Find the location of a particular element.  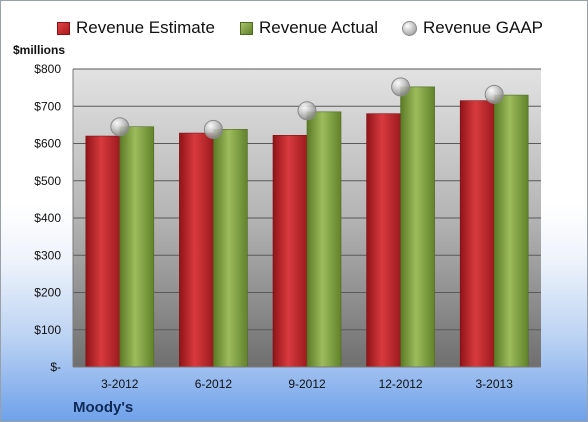

y-tick-label: $400 is located at coordinates (47, 218).